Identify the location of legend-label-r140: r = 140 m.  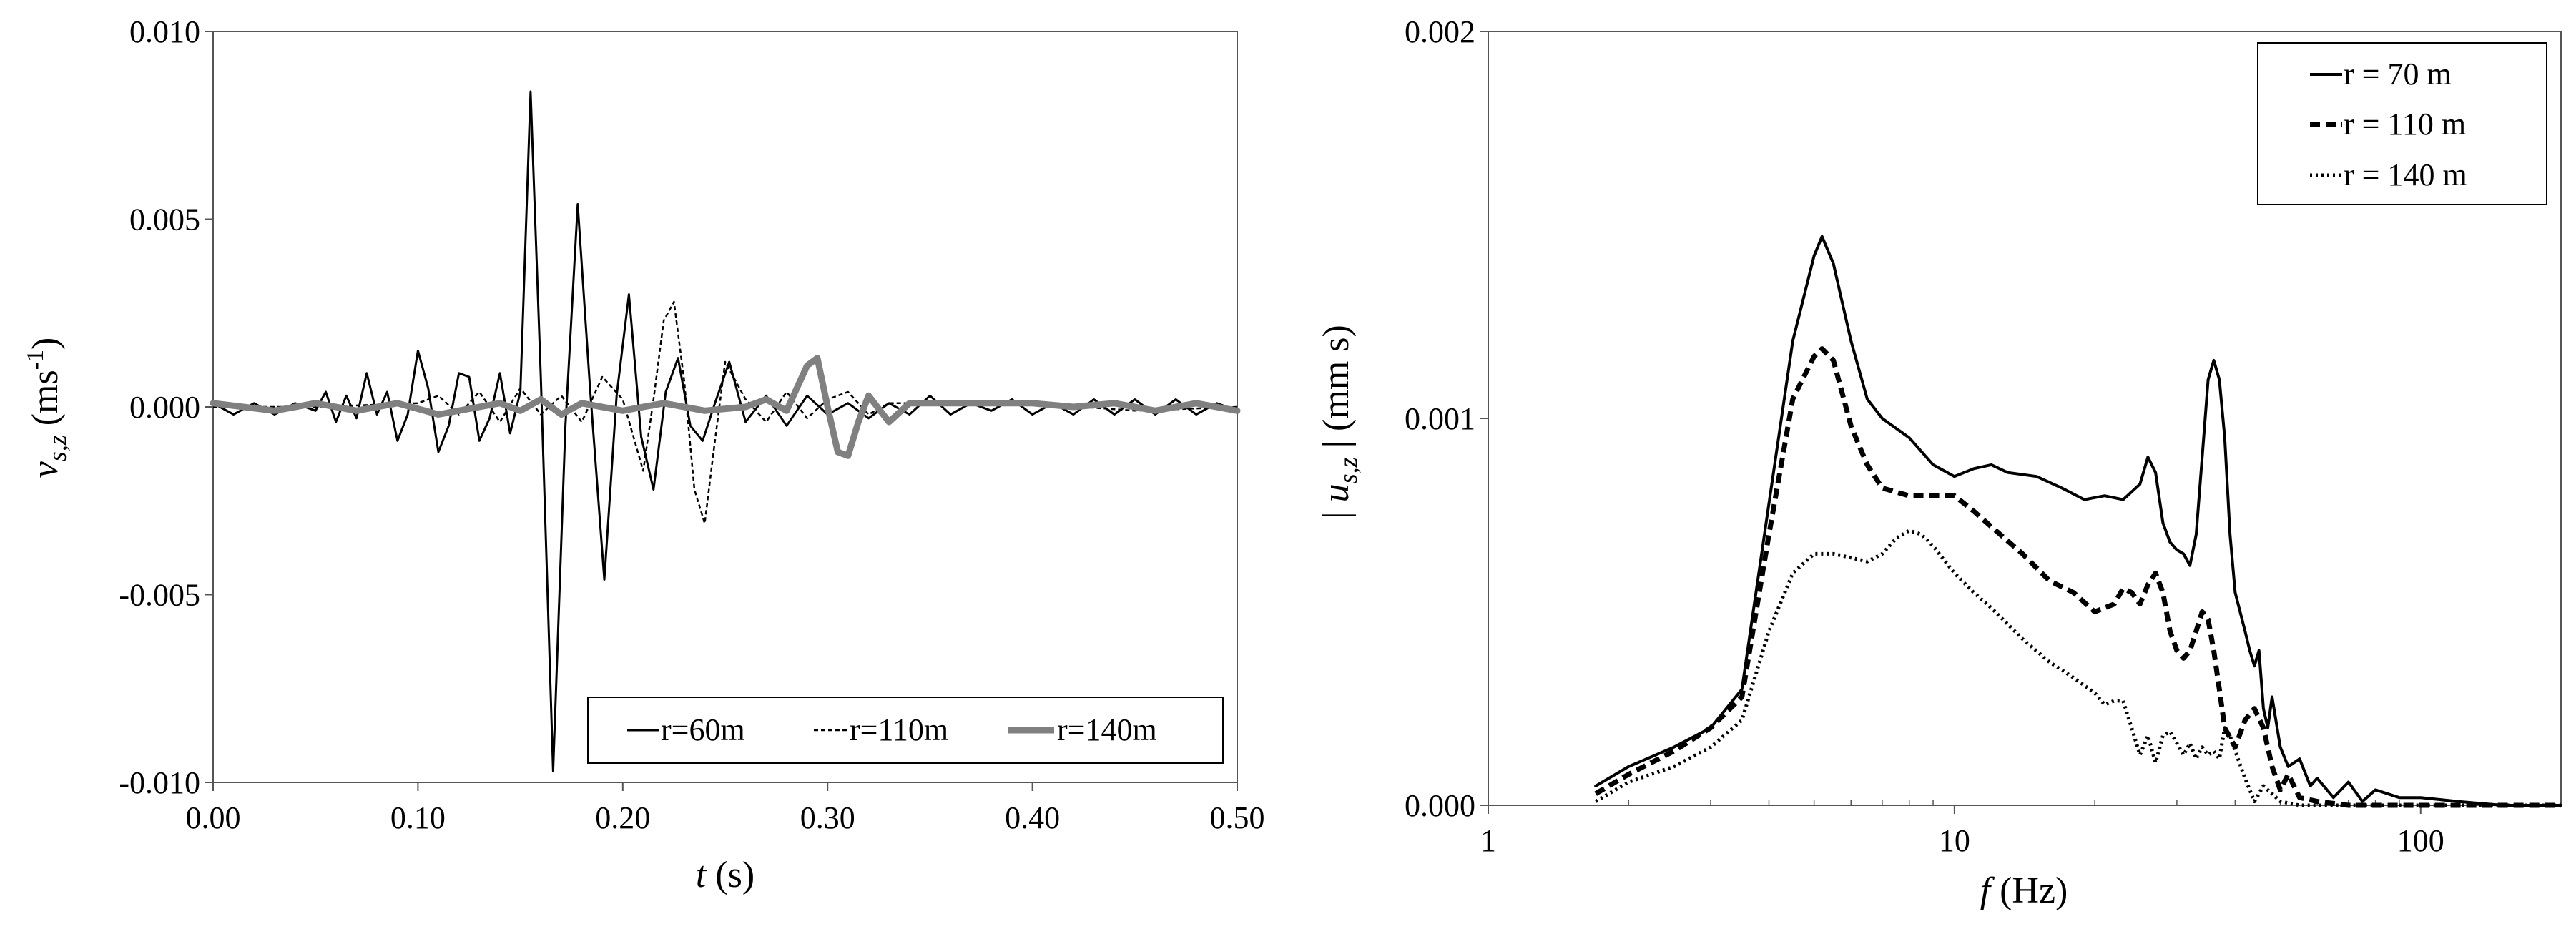
(2406, 174).